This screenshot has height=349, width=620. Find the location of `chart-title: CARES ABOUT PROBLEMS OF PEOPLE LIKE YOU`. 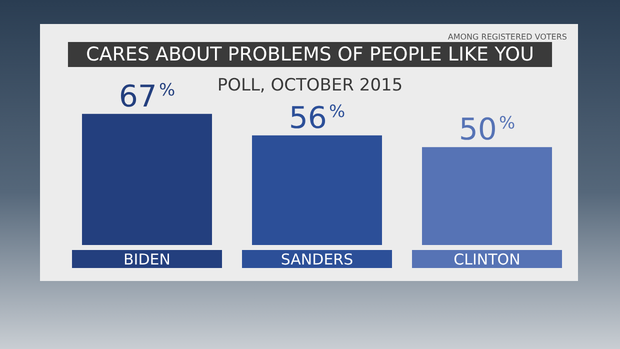

chart-title: CARES ABOUT PROBLEMS OF PEOPLE LIKE YOU is located at coordinates (310, 55).